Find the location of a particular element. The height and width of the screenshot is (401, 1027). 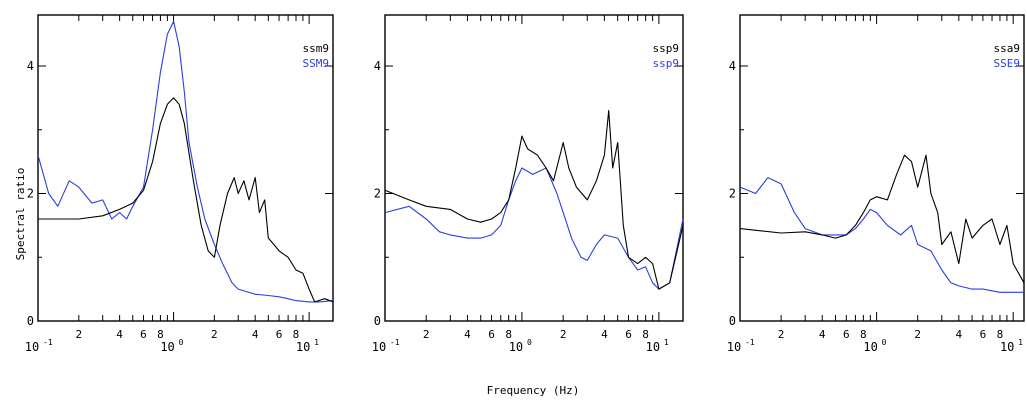

x-axis-title: Frequency (Hz) is located at coordinates (533, 390).